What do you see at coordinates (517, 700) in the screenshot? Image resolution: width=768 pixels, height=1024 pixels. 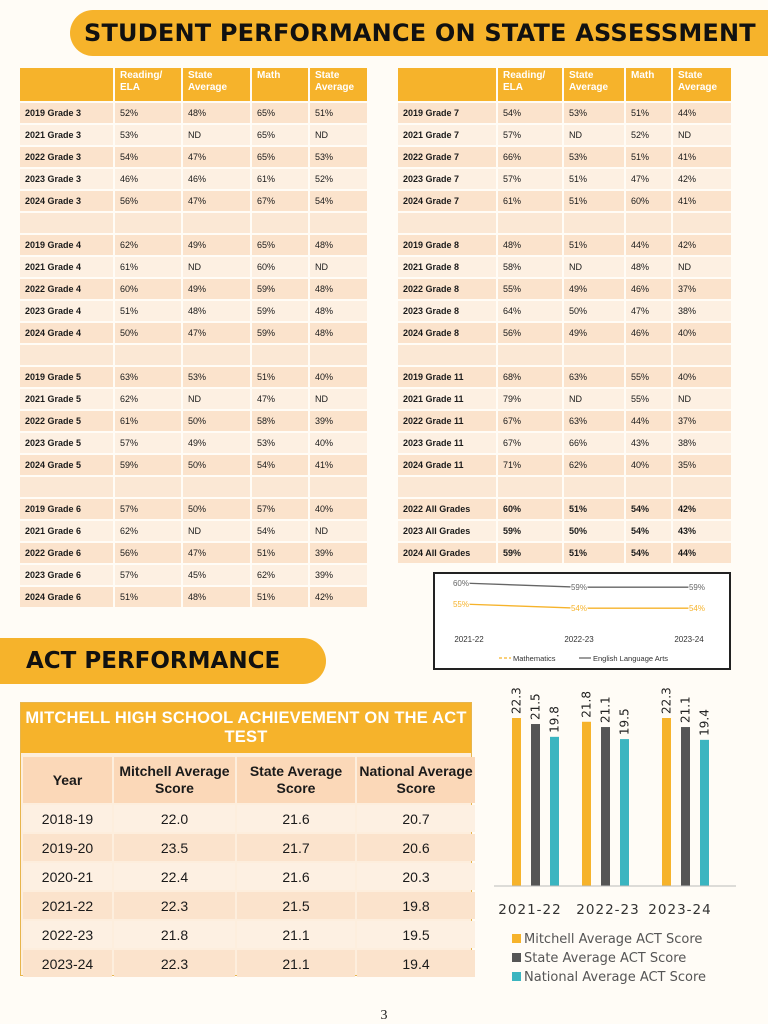 I see `data-label: 22.3` at bounding box center [517, 700].